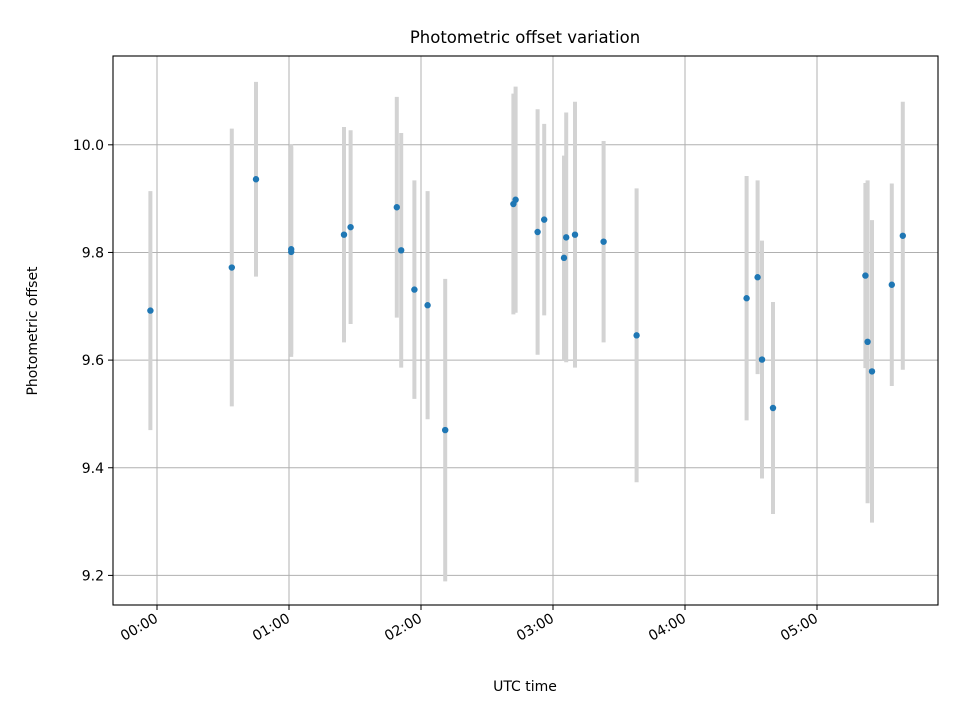 This screenshot has width=960, height=720. What do you see at coordinates (525, 37) in the screenshot?
I see `chart-title: Photometric offset variation` at bounding box center [525, 37].